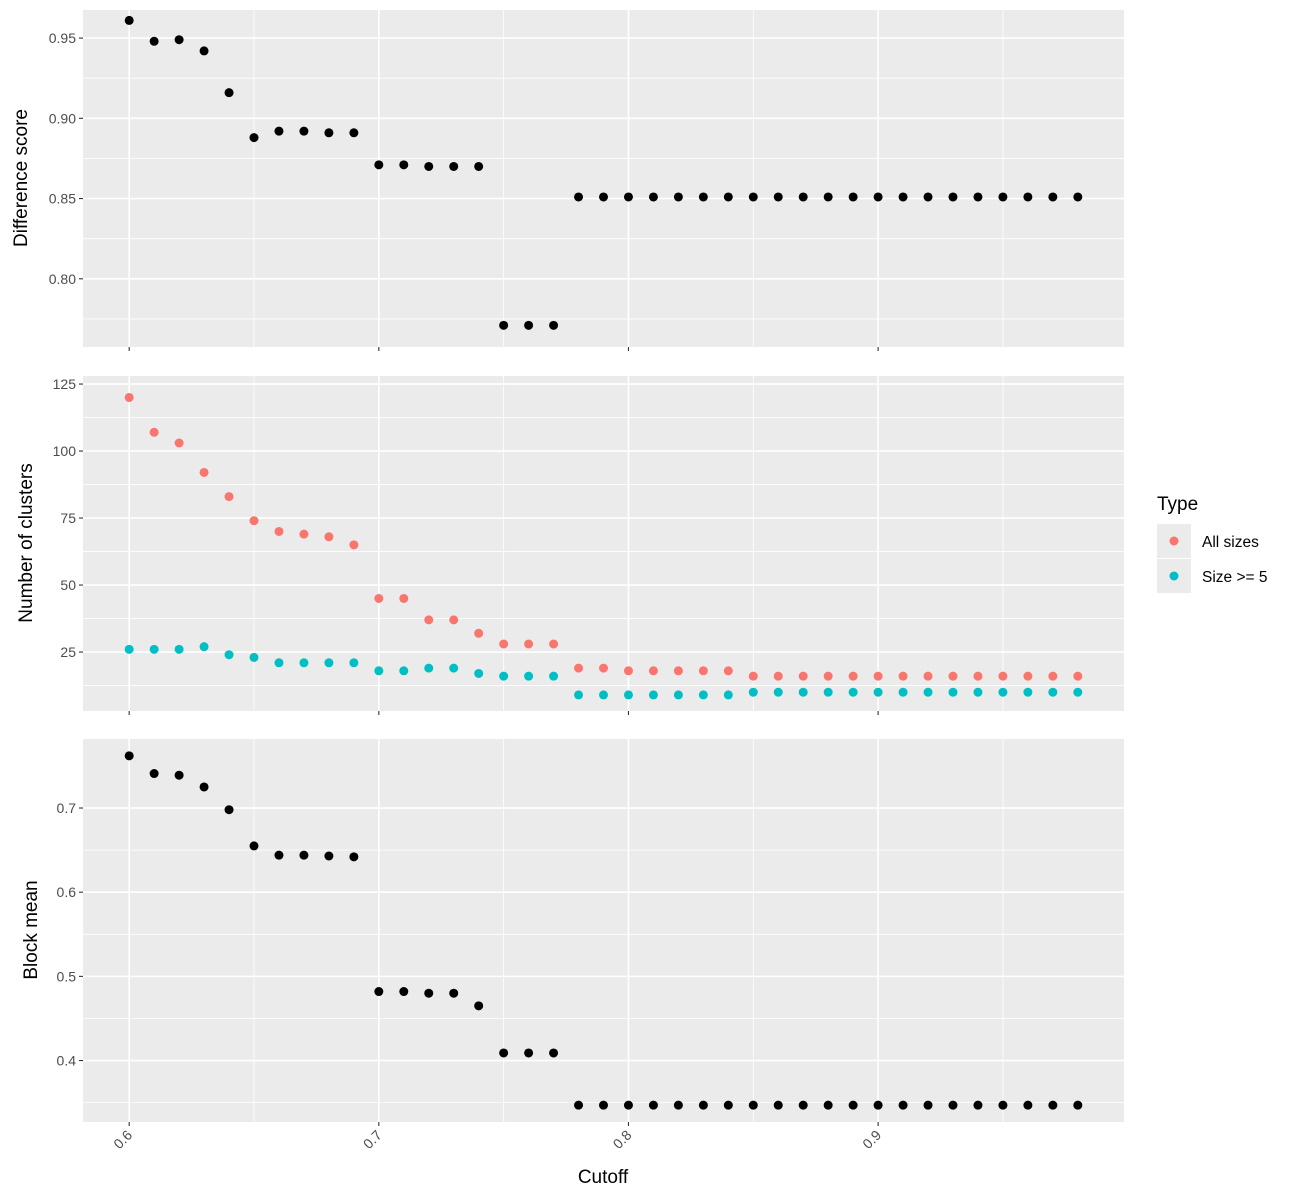  Describe the element at coordinates (67, 892) in the screenshot. I see `y-tick-label: 0.6` at that location.